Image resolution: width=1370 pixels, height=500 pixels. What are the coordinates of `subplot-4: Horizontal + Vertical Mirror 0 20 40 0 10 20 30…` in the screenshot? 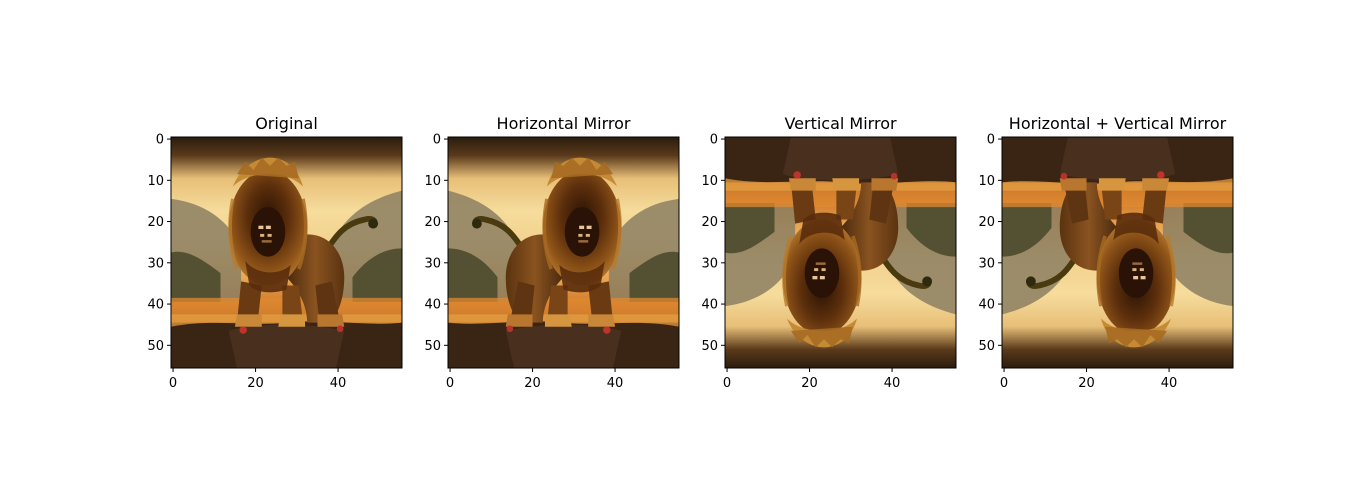 It's located at (1106, 252).